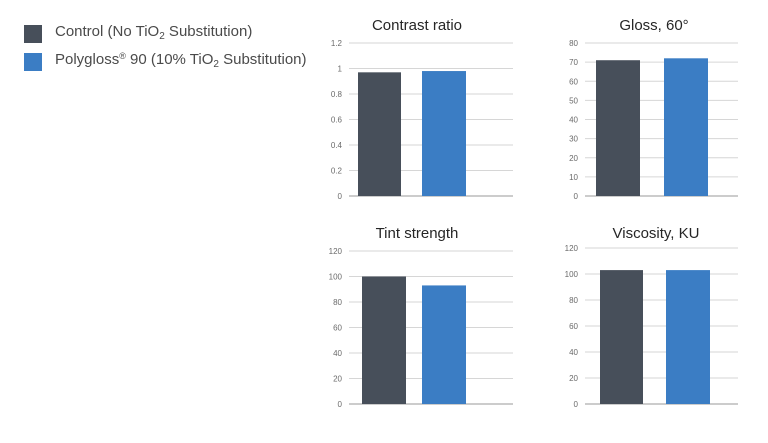  I want to click on y-tick-label: 0.6, so click(337, 120).